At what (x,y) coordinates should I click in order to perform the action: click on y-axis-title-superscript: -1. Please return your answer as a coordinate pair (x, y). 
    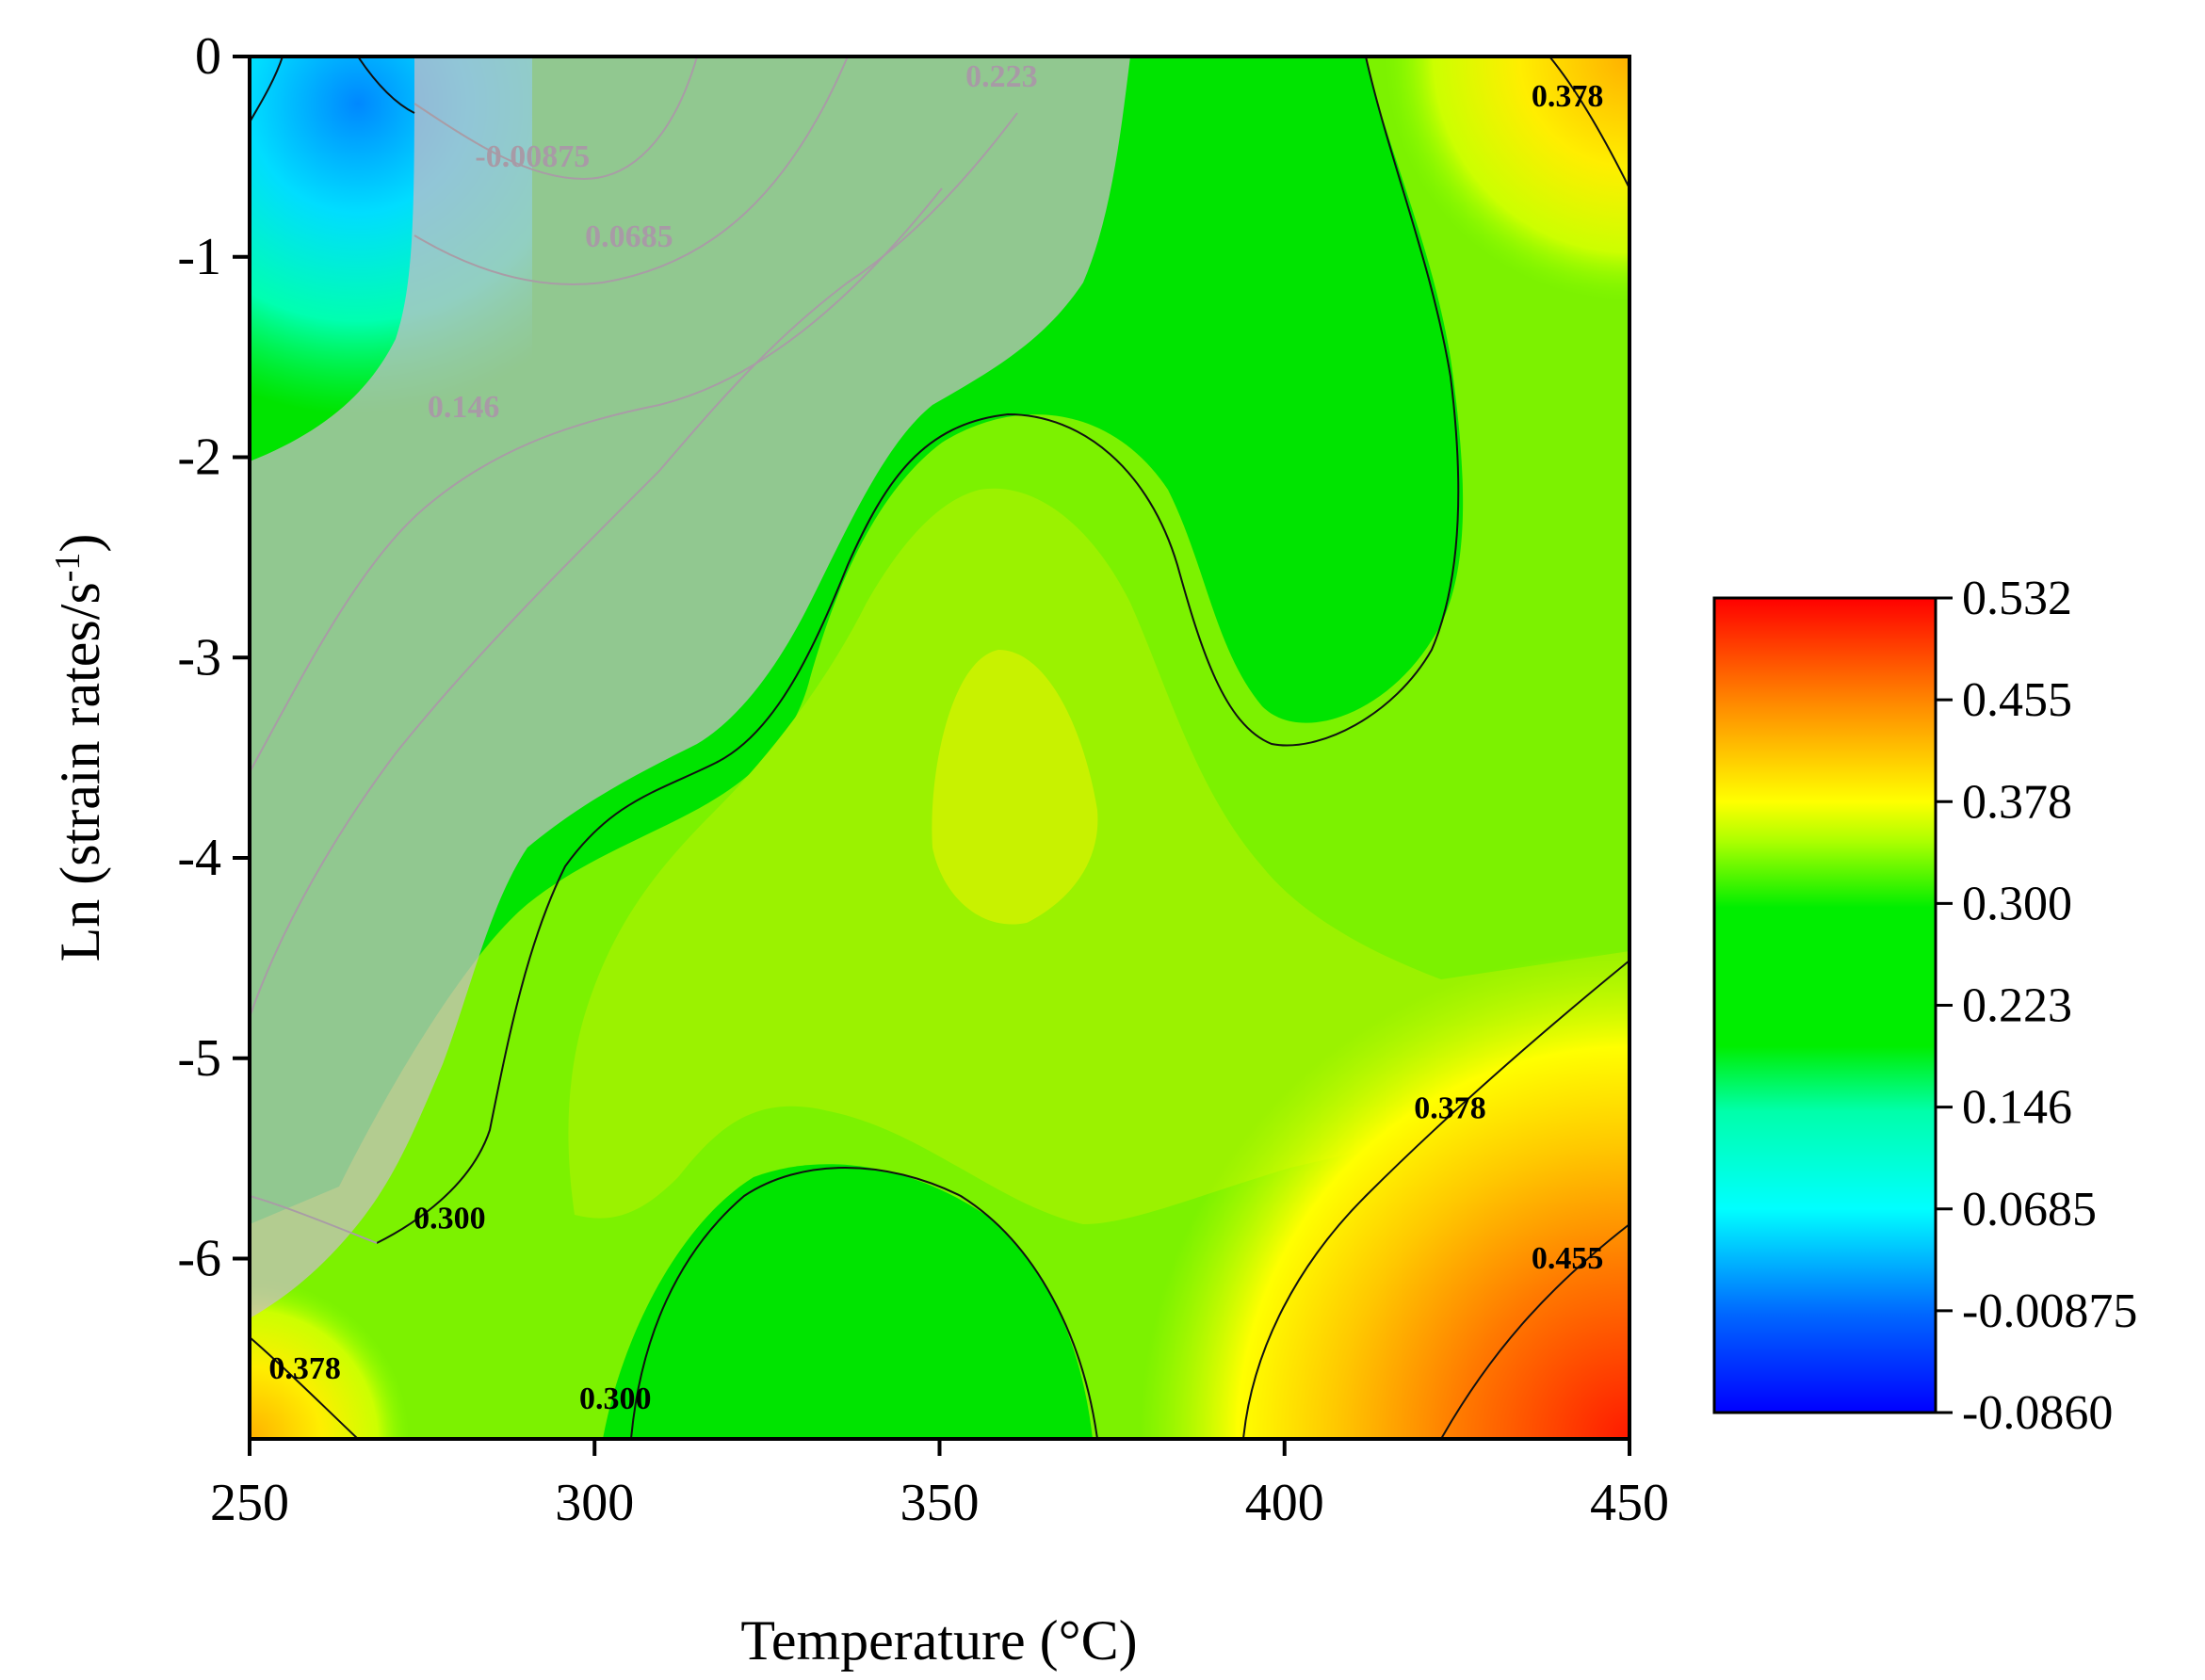
    Looking at the image, I should click on (68, 568).